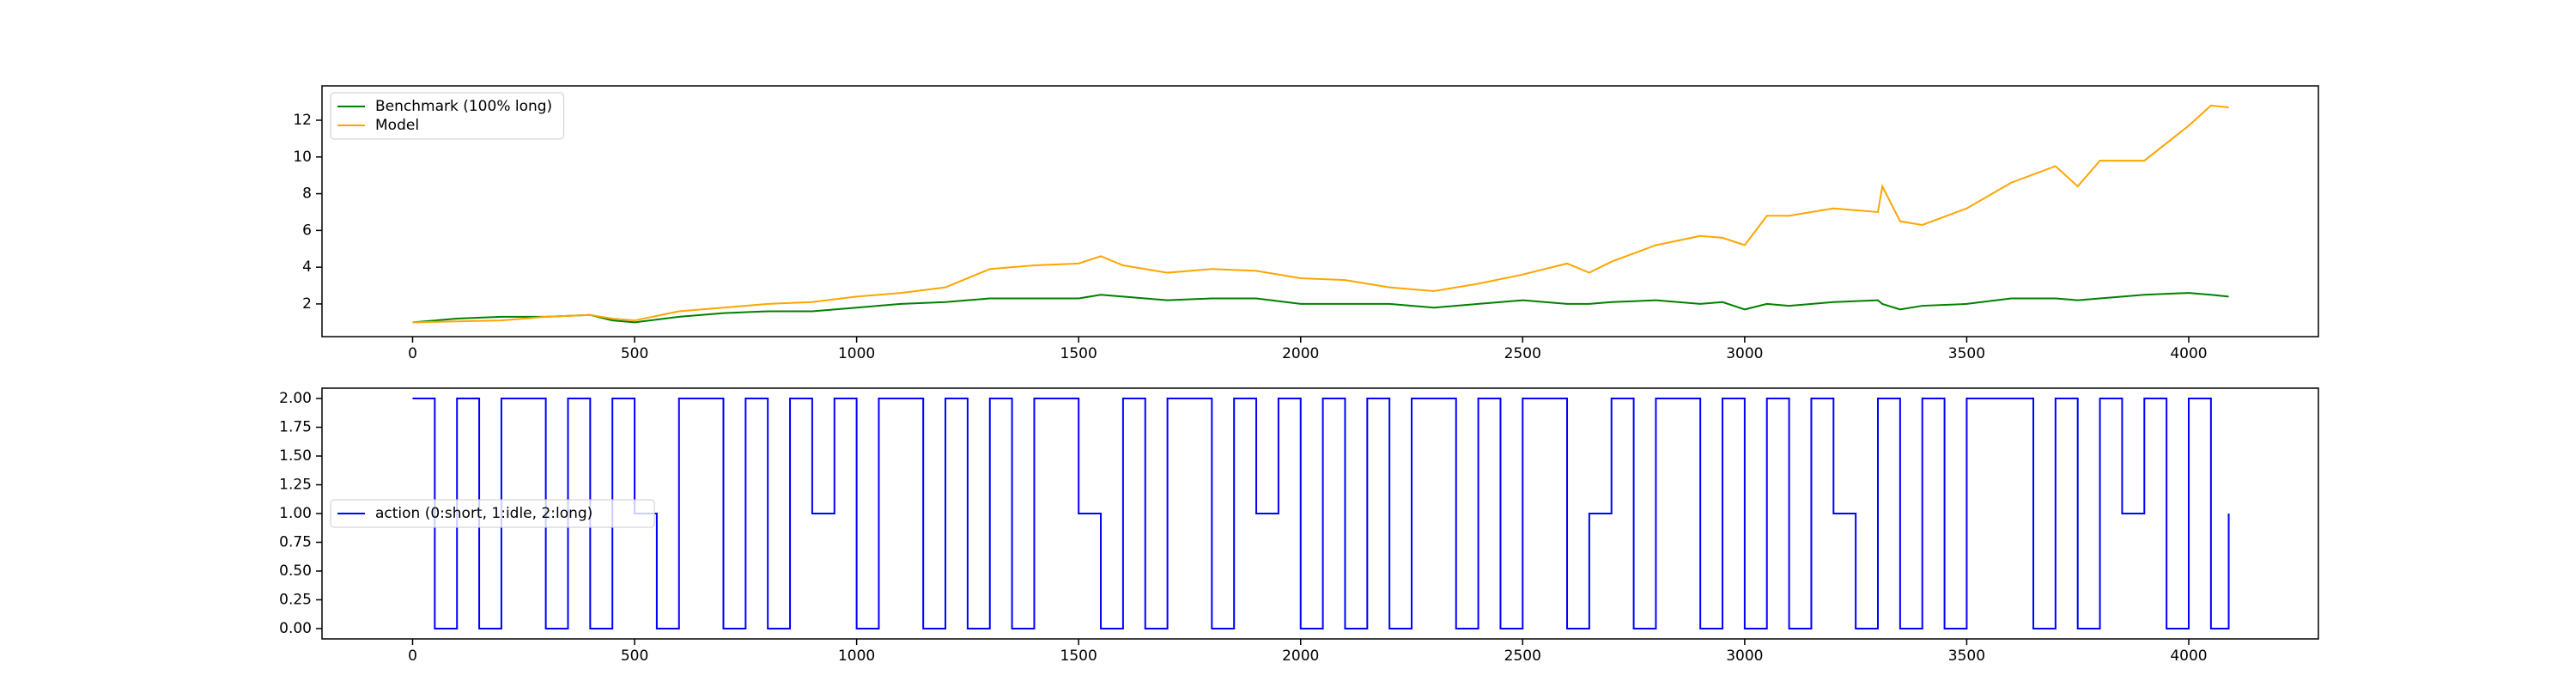 This screenshot has height=687, width=2576. What do you see at coordinates (295, 456) in the screenshot?
I see `y-tick-label: 1.50` at bounding box center [295, 456].